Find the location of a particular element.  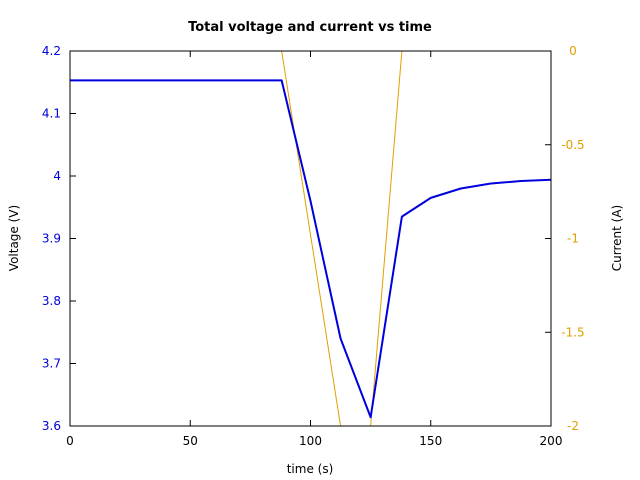

y-left-tick-label: 4.2 is located at coordinates (51, 51).